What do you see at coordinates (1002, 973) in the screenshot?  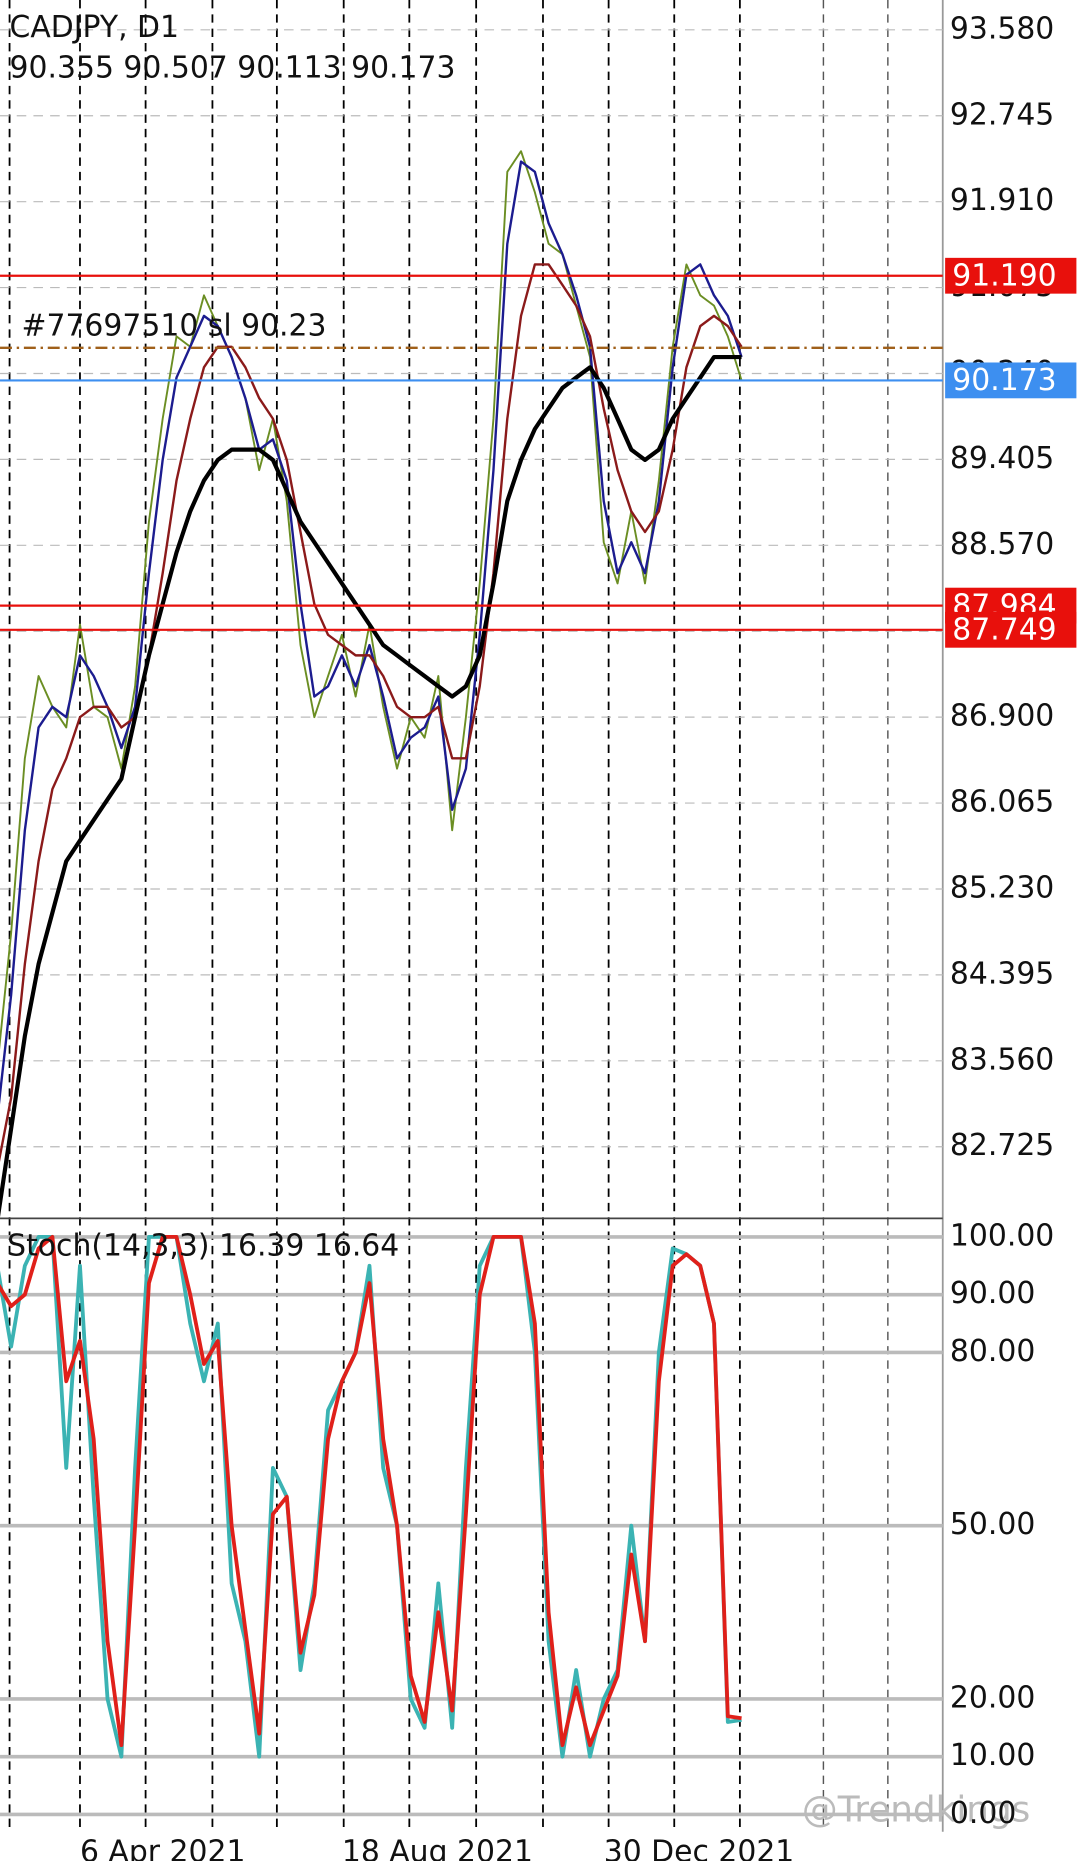 I see `y-tick-label: 84.395` at bounding box center [1002, 973].